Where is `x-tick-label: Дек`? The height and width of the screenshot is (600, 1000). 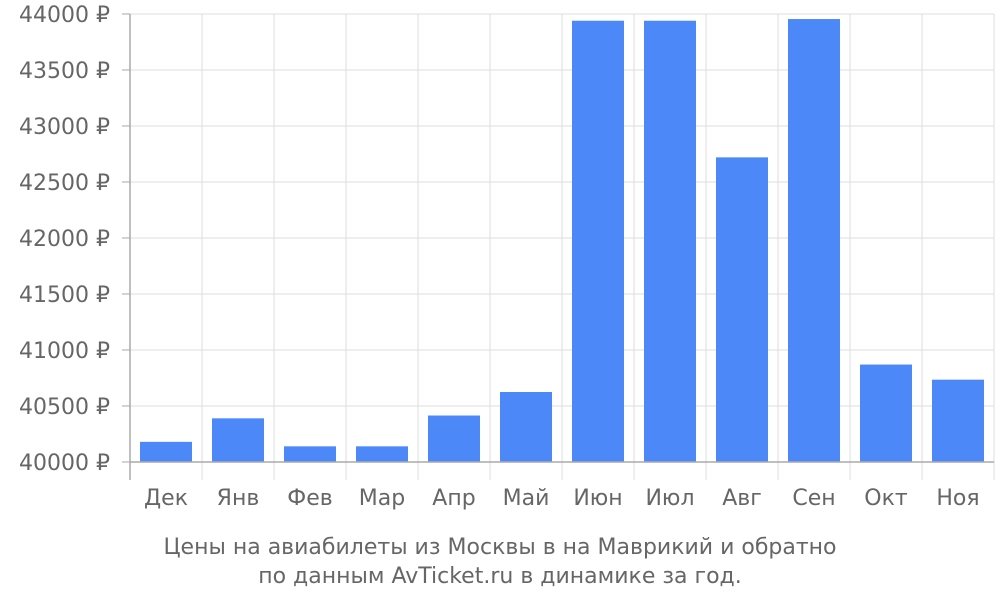 x-tick-label: Дек is located at coordinates (166, 498).